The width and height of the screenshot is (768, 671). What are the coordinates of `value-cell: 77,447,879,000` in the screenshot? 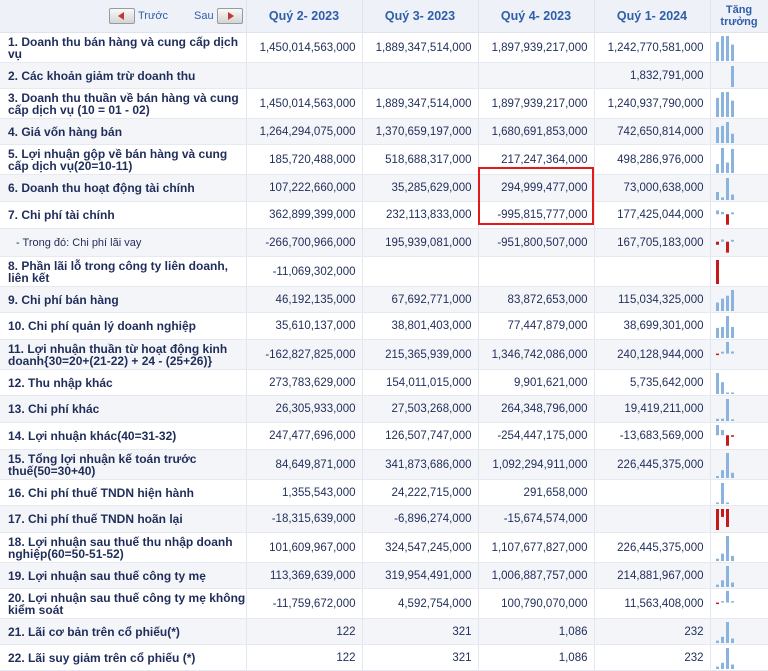 It's located at (536, 326).